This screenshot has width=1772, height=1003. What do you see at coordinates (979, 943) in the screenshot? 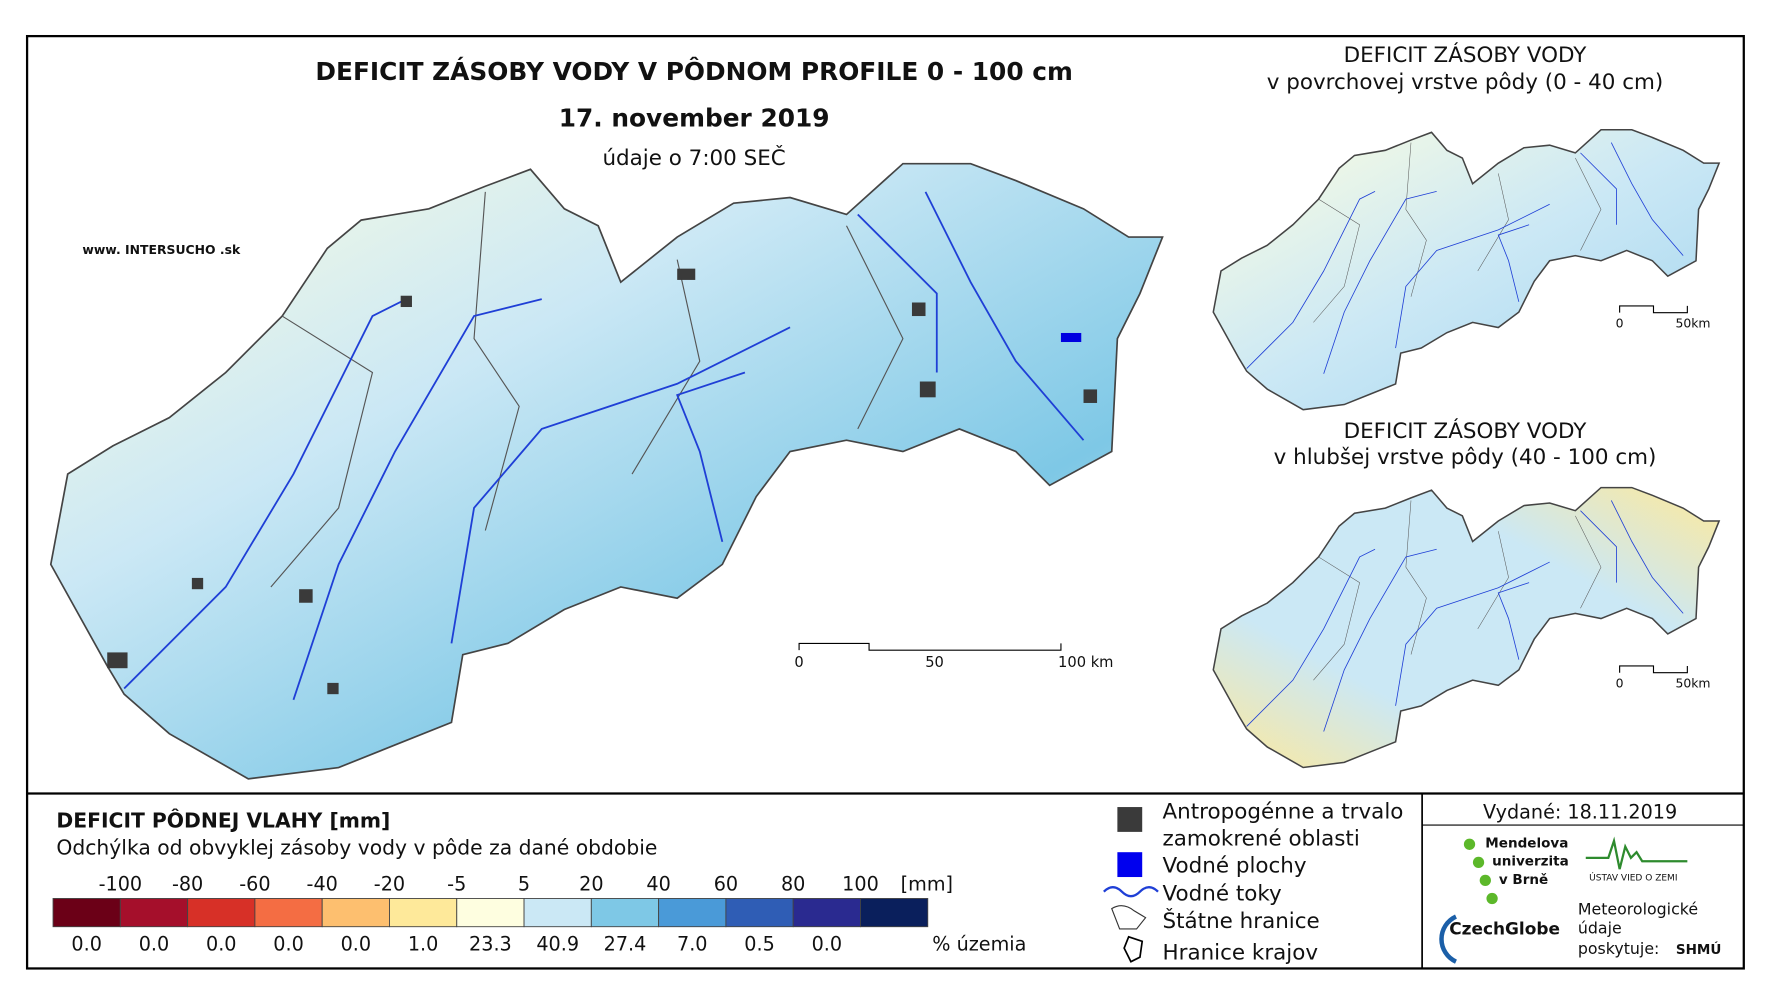
I see `percent-label: % územia` at bounding box center [979, 943].